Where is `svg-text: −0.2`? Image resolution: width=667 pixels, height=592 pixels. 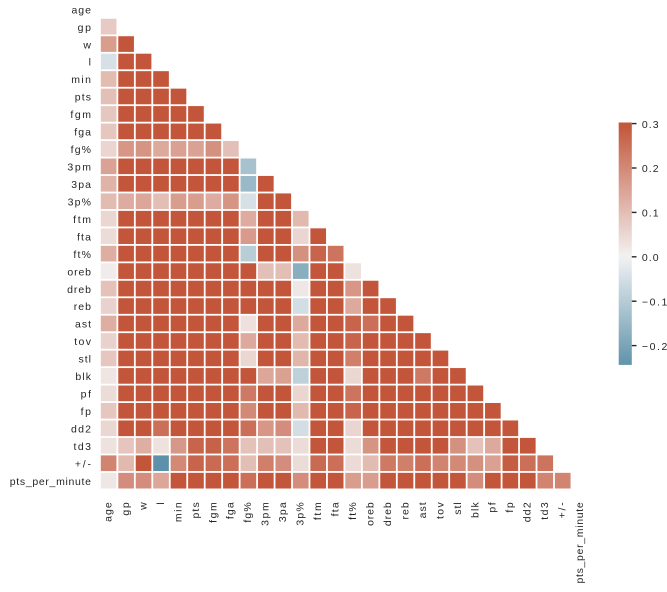 svg-text: −0.2 is located at coordinates (654, 347).